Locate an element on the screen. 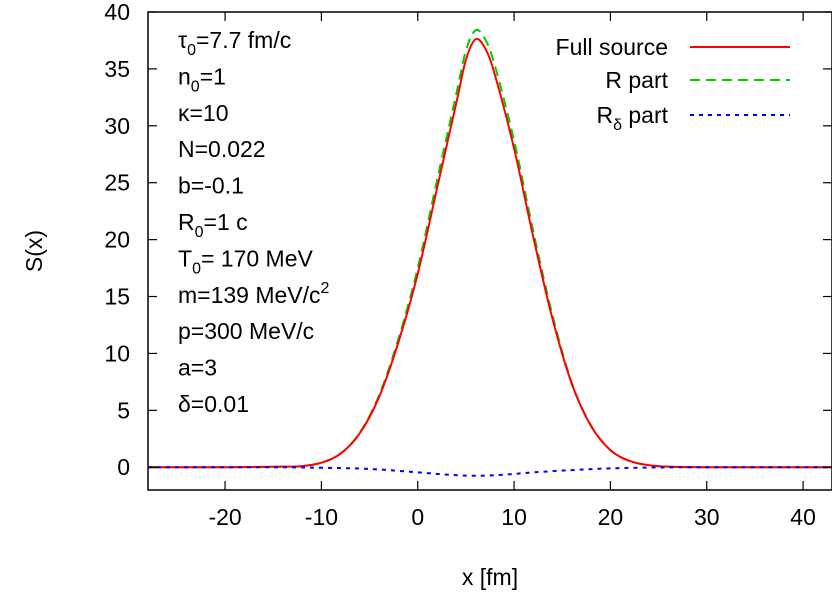 The width and height of the screenshot is (832, 601). x-tick-label: 40 is located at coordinates (803, 517).